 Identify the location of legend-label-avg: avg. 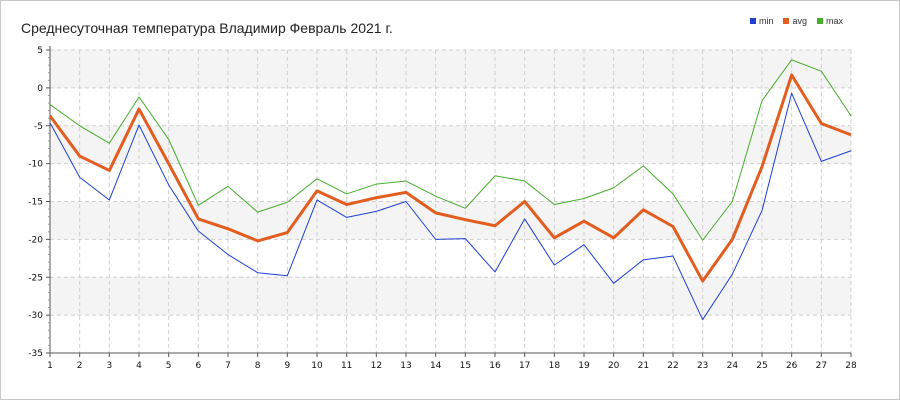
(799, 21).